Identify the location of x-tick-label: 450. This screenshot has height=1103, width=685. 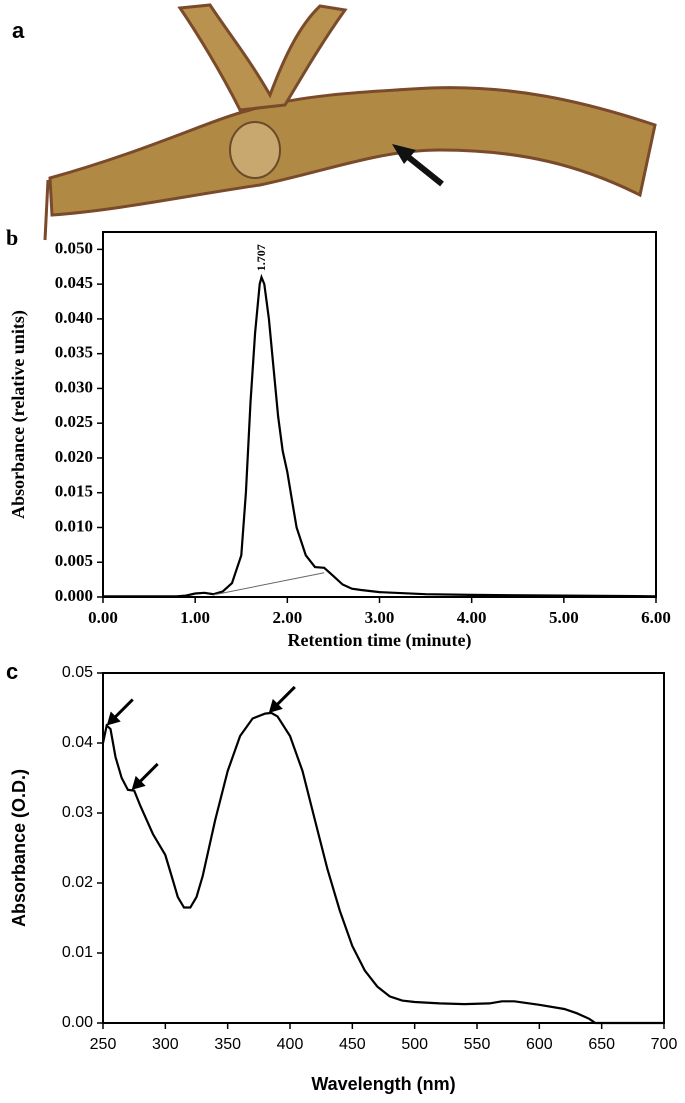
(352, 1044).